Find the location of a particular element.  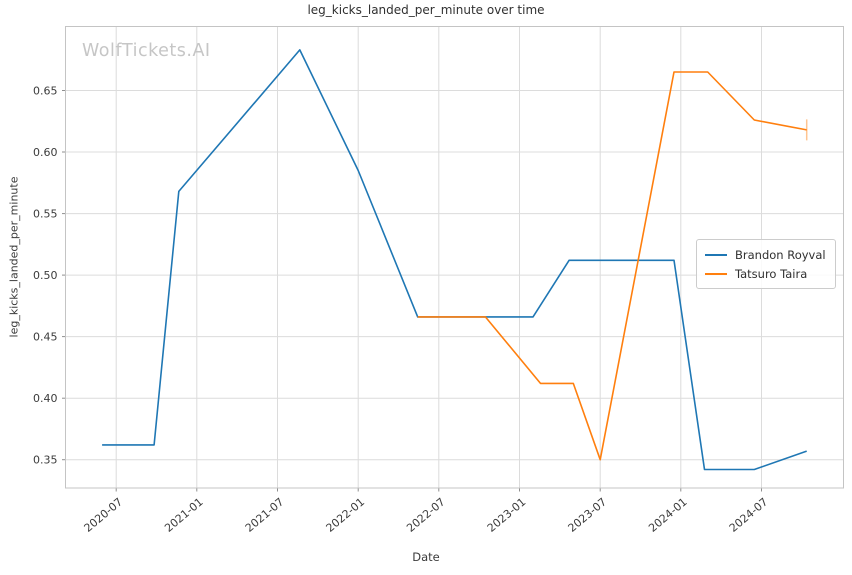

y-axis-label: leg_kicks_landed_per_minute is located at coordinates (14, 257).